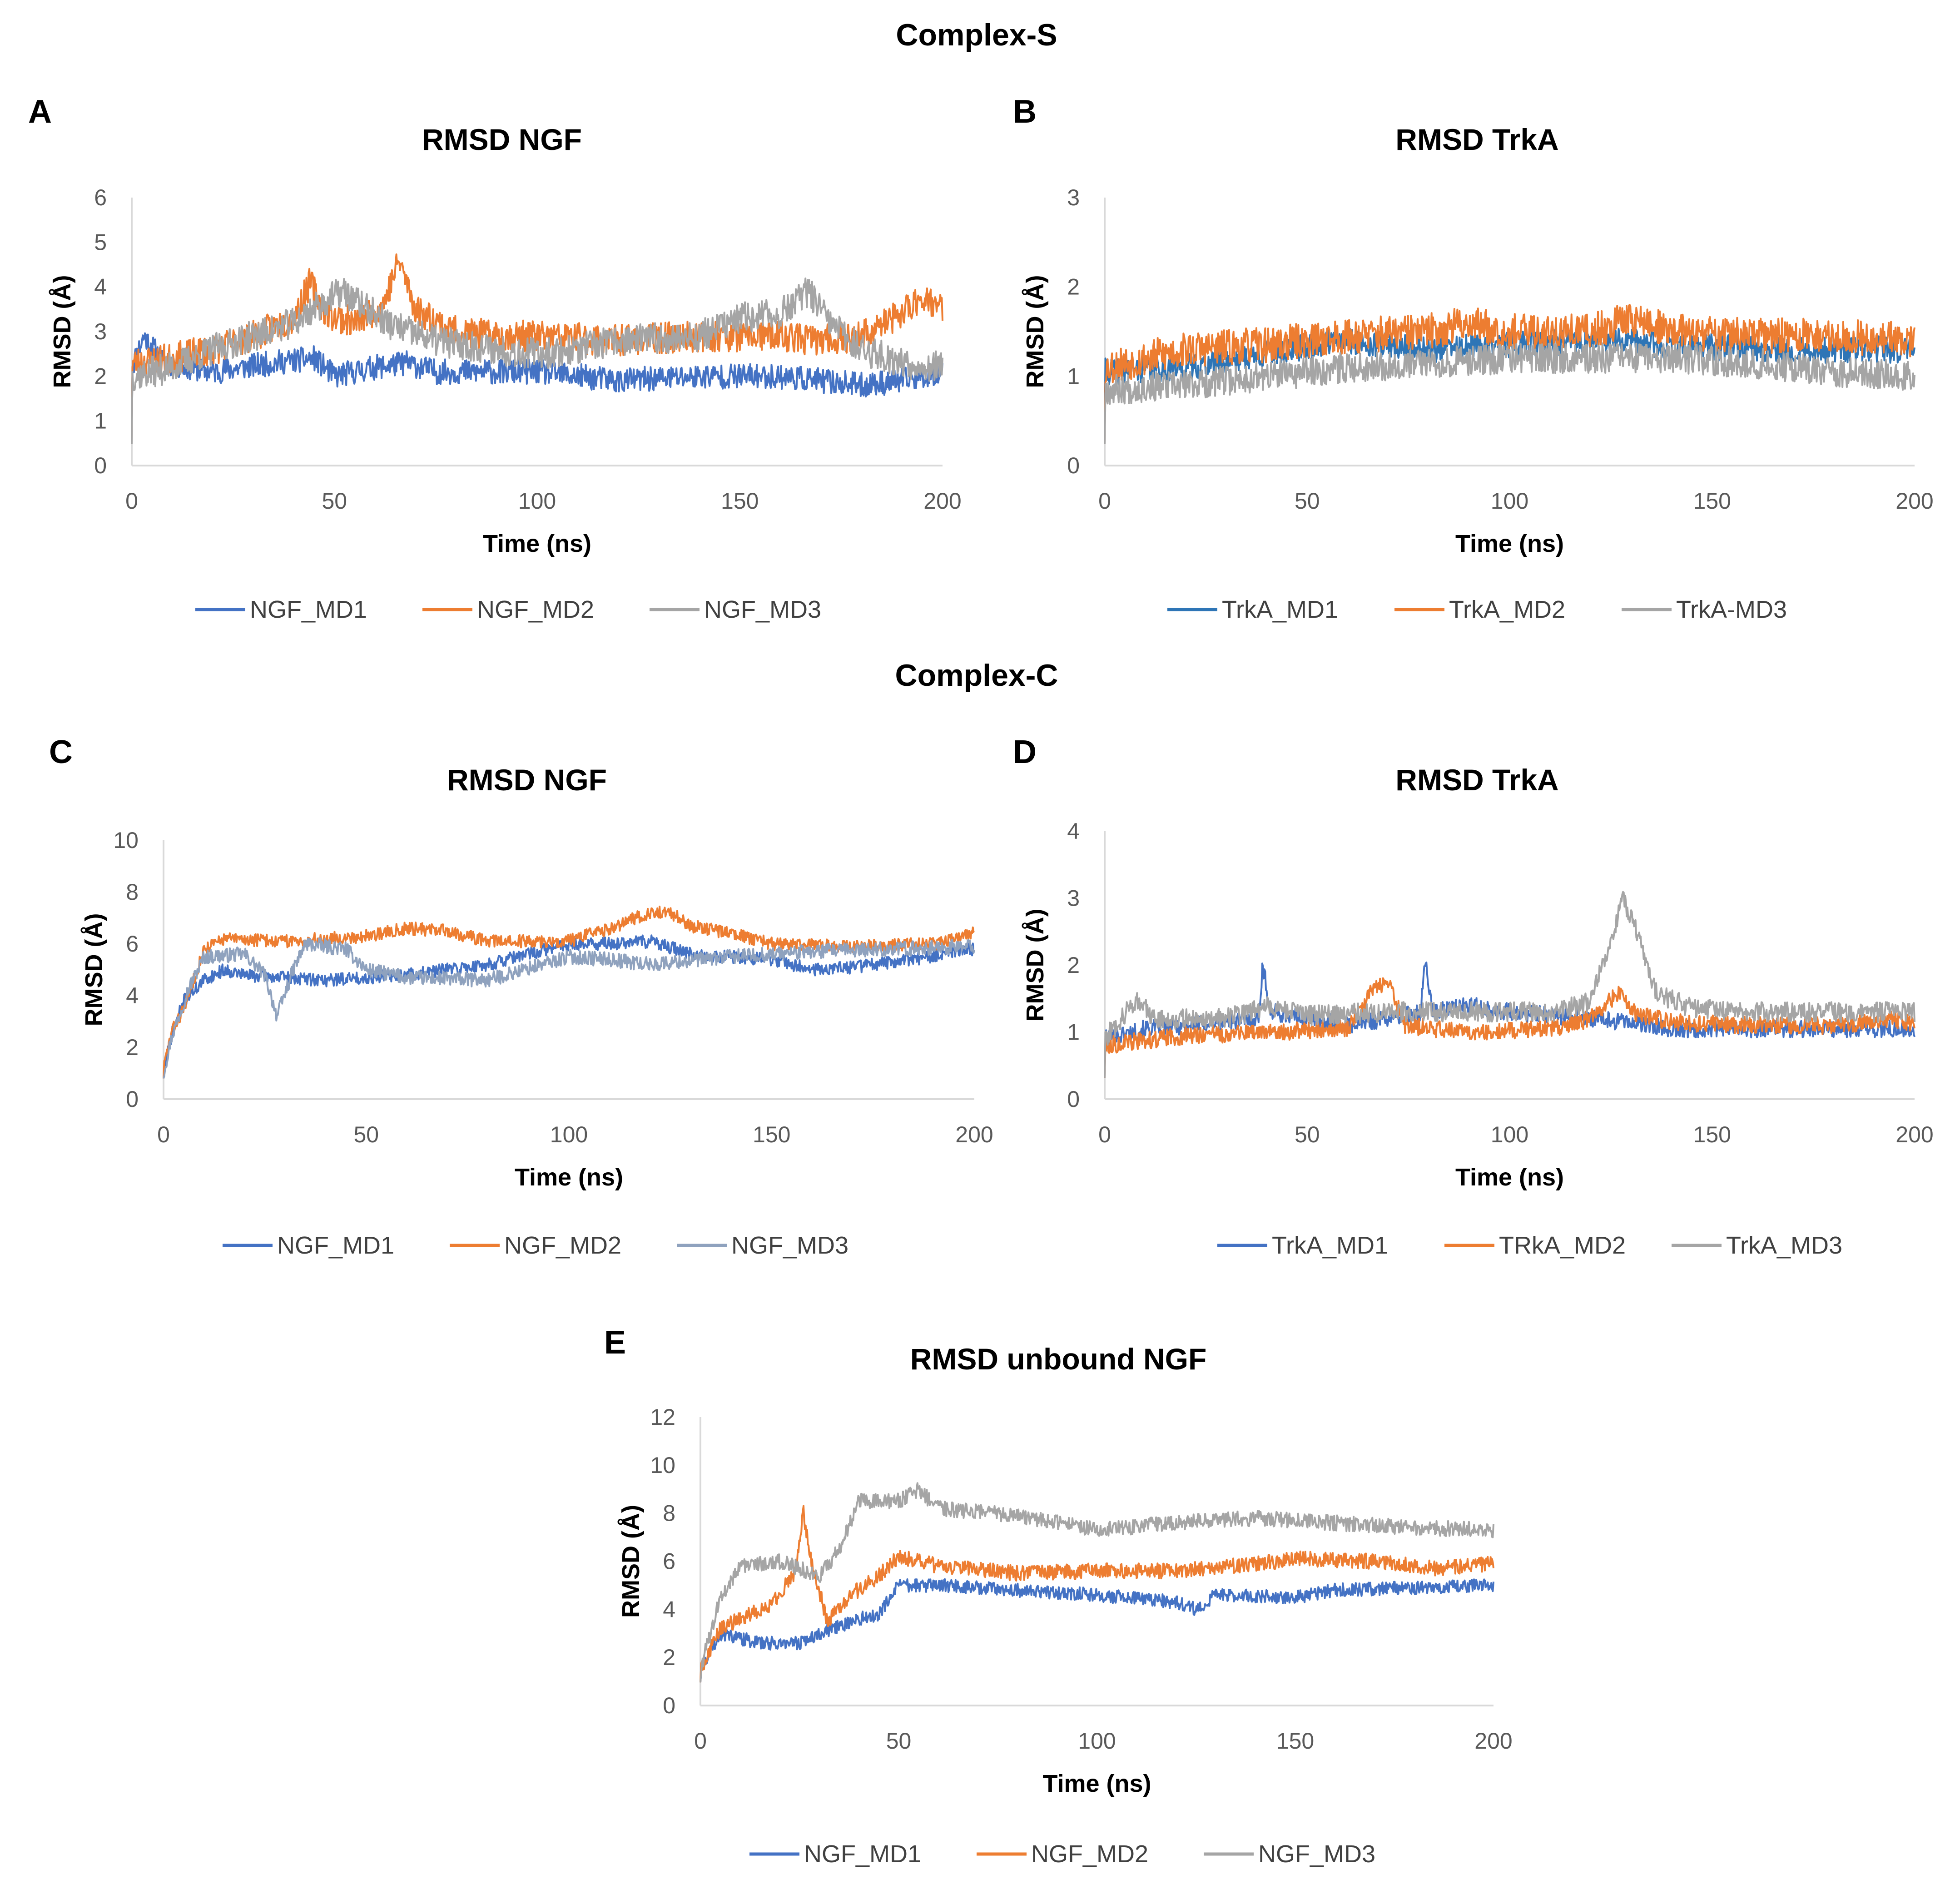 This screenshot has width=1955, height=1904. Describe the element at coordinates (1025, 112) in the screenshot. I see `panel-label: B` at that location.